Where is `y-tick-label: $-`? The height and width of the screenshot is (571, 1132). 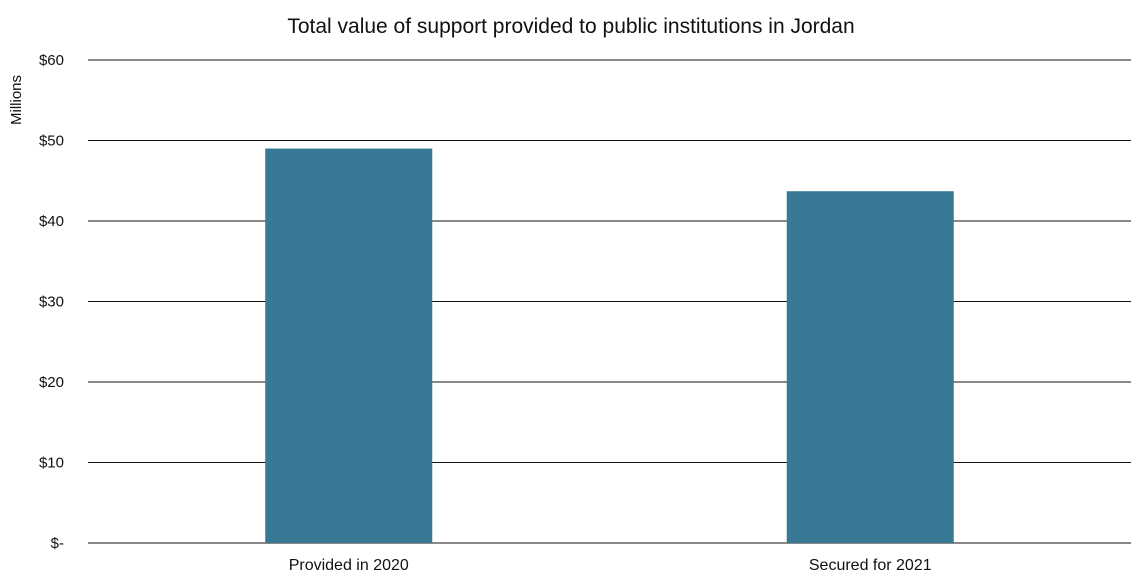
y-tick-label: $- is located at coordinates (57, 543).